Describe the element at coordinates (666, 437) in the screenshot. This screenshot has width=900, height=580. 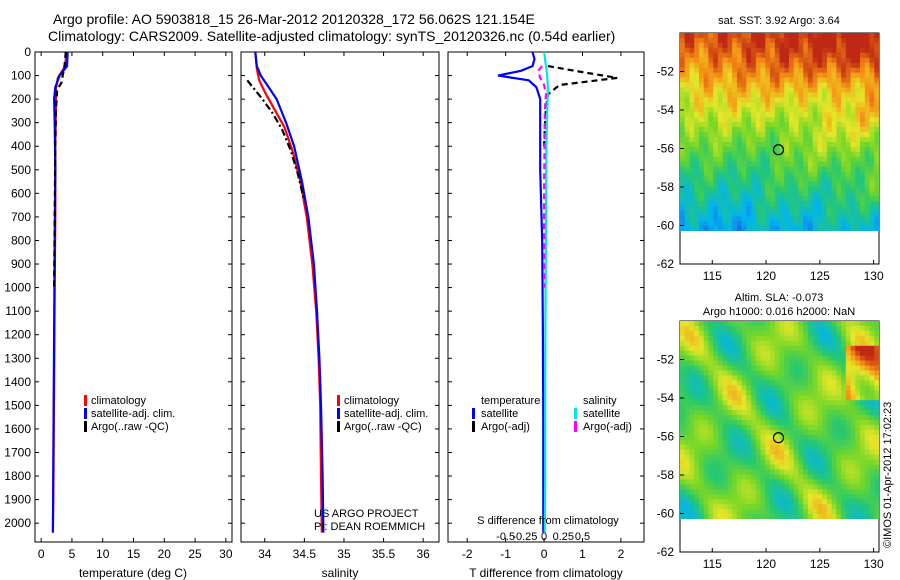
I see `y-tick-label: -56` at that location.